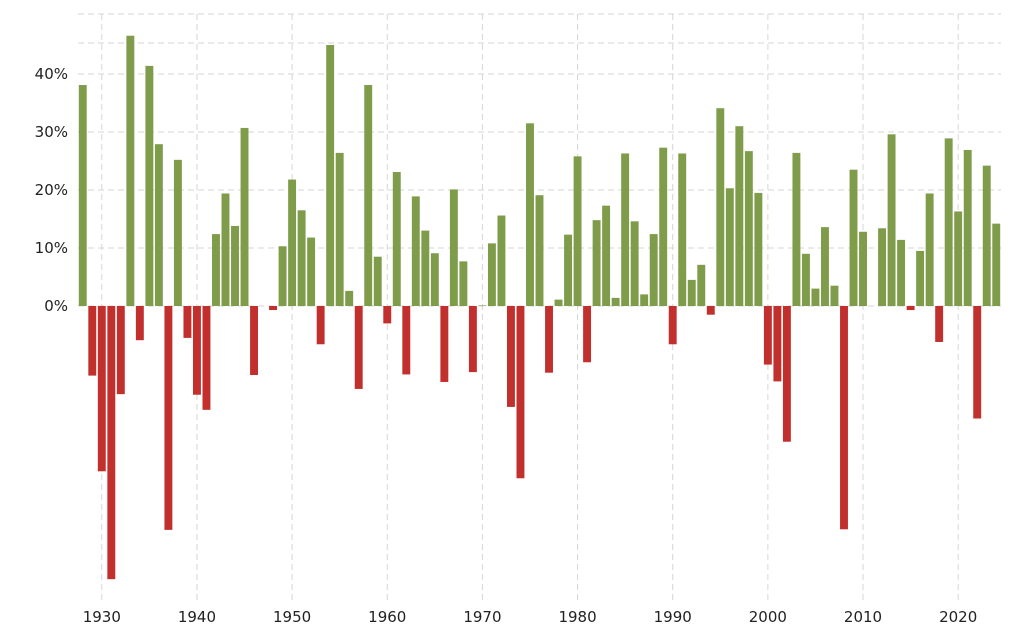  Describe the element at coordinates (948, 222) in the screenshot. I see `bar-2019` at that location.